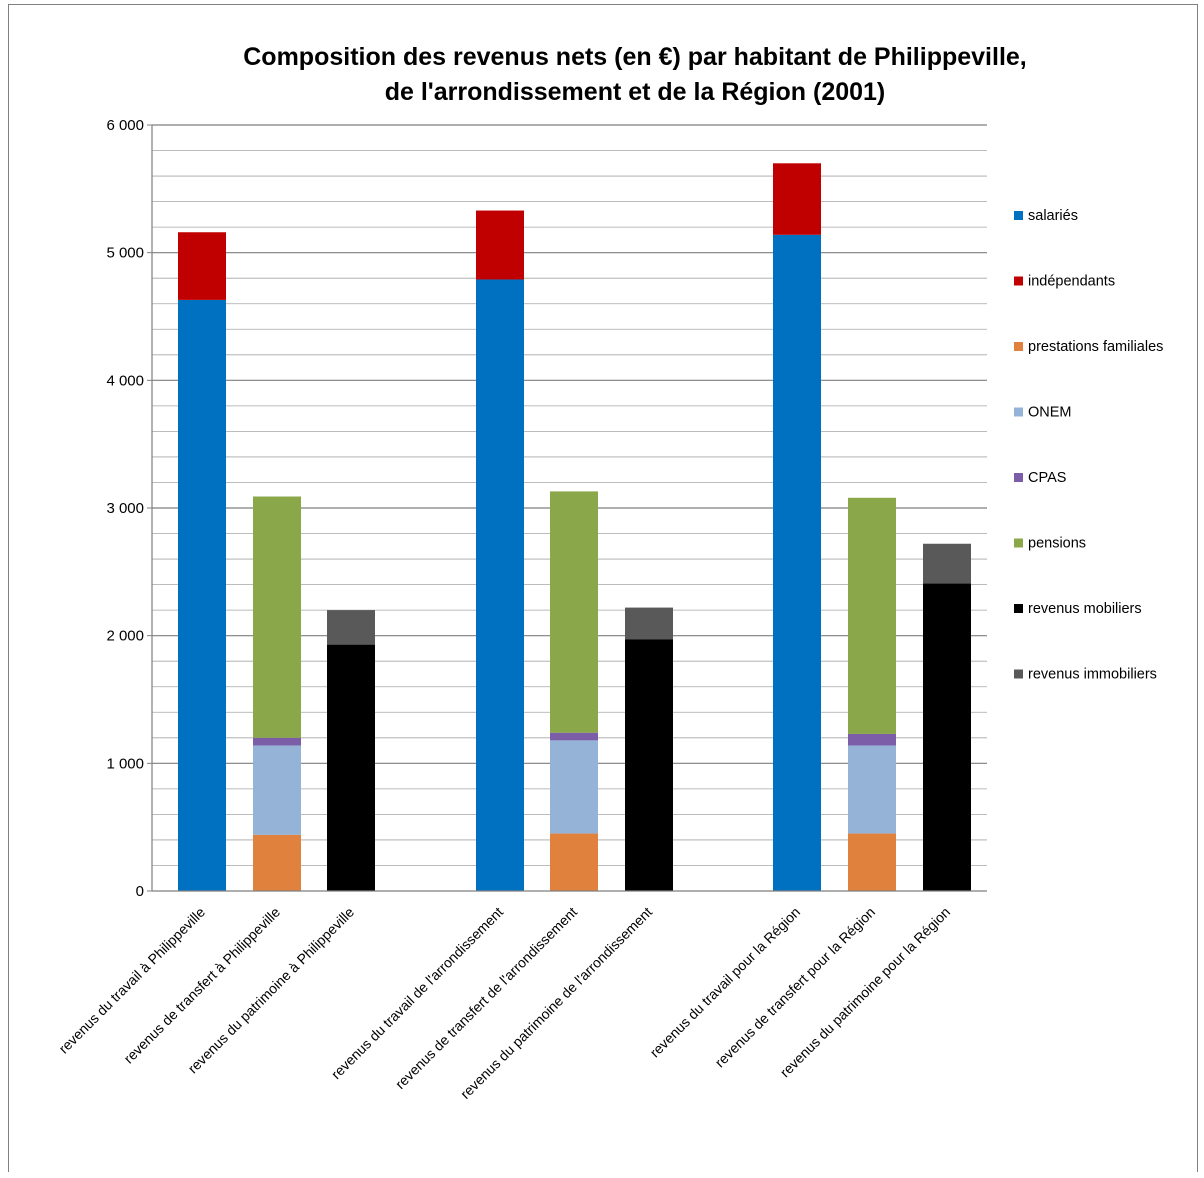 Image resolution: width=1204 pixels, height=1178 pixels. Describe the element at coordinates (131, 980) in the screenshot. I see `x-category-label: revenus du travail à Philippeville` at that location.